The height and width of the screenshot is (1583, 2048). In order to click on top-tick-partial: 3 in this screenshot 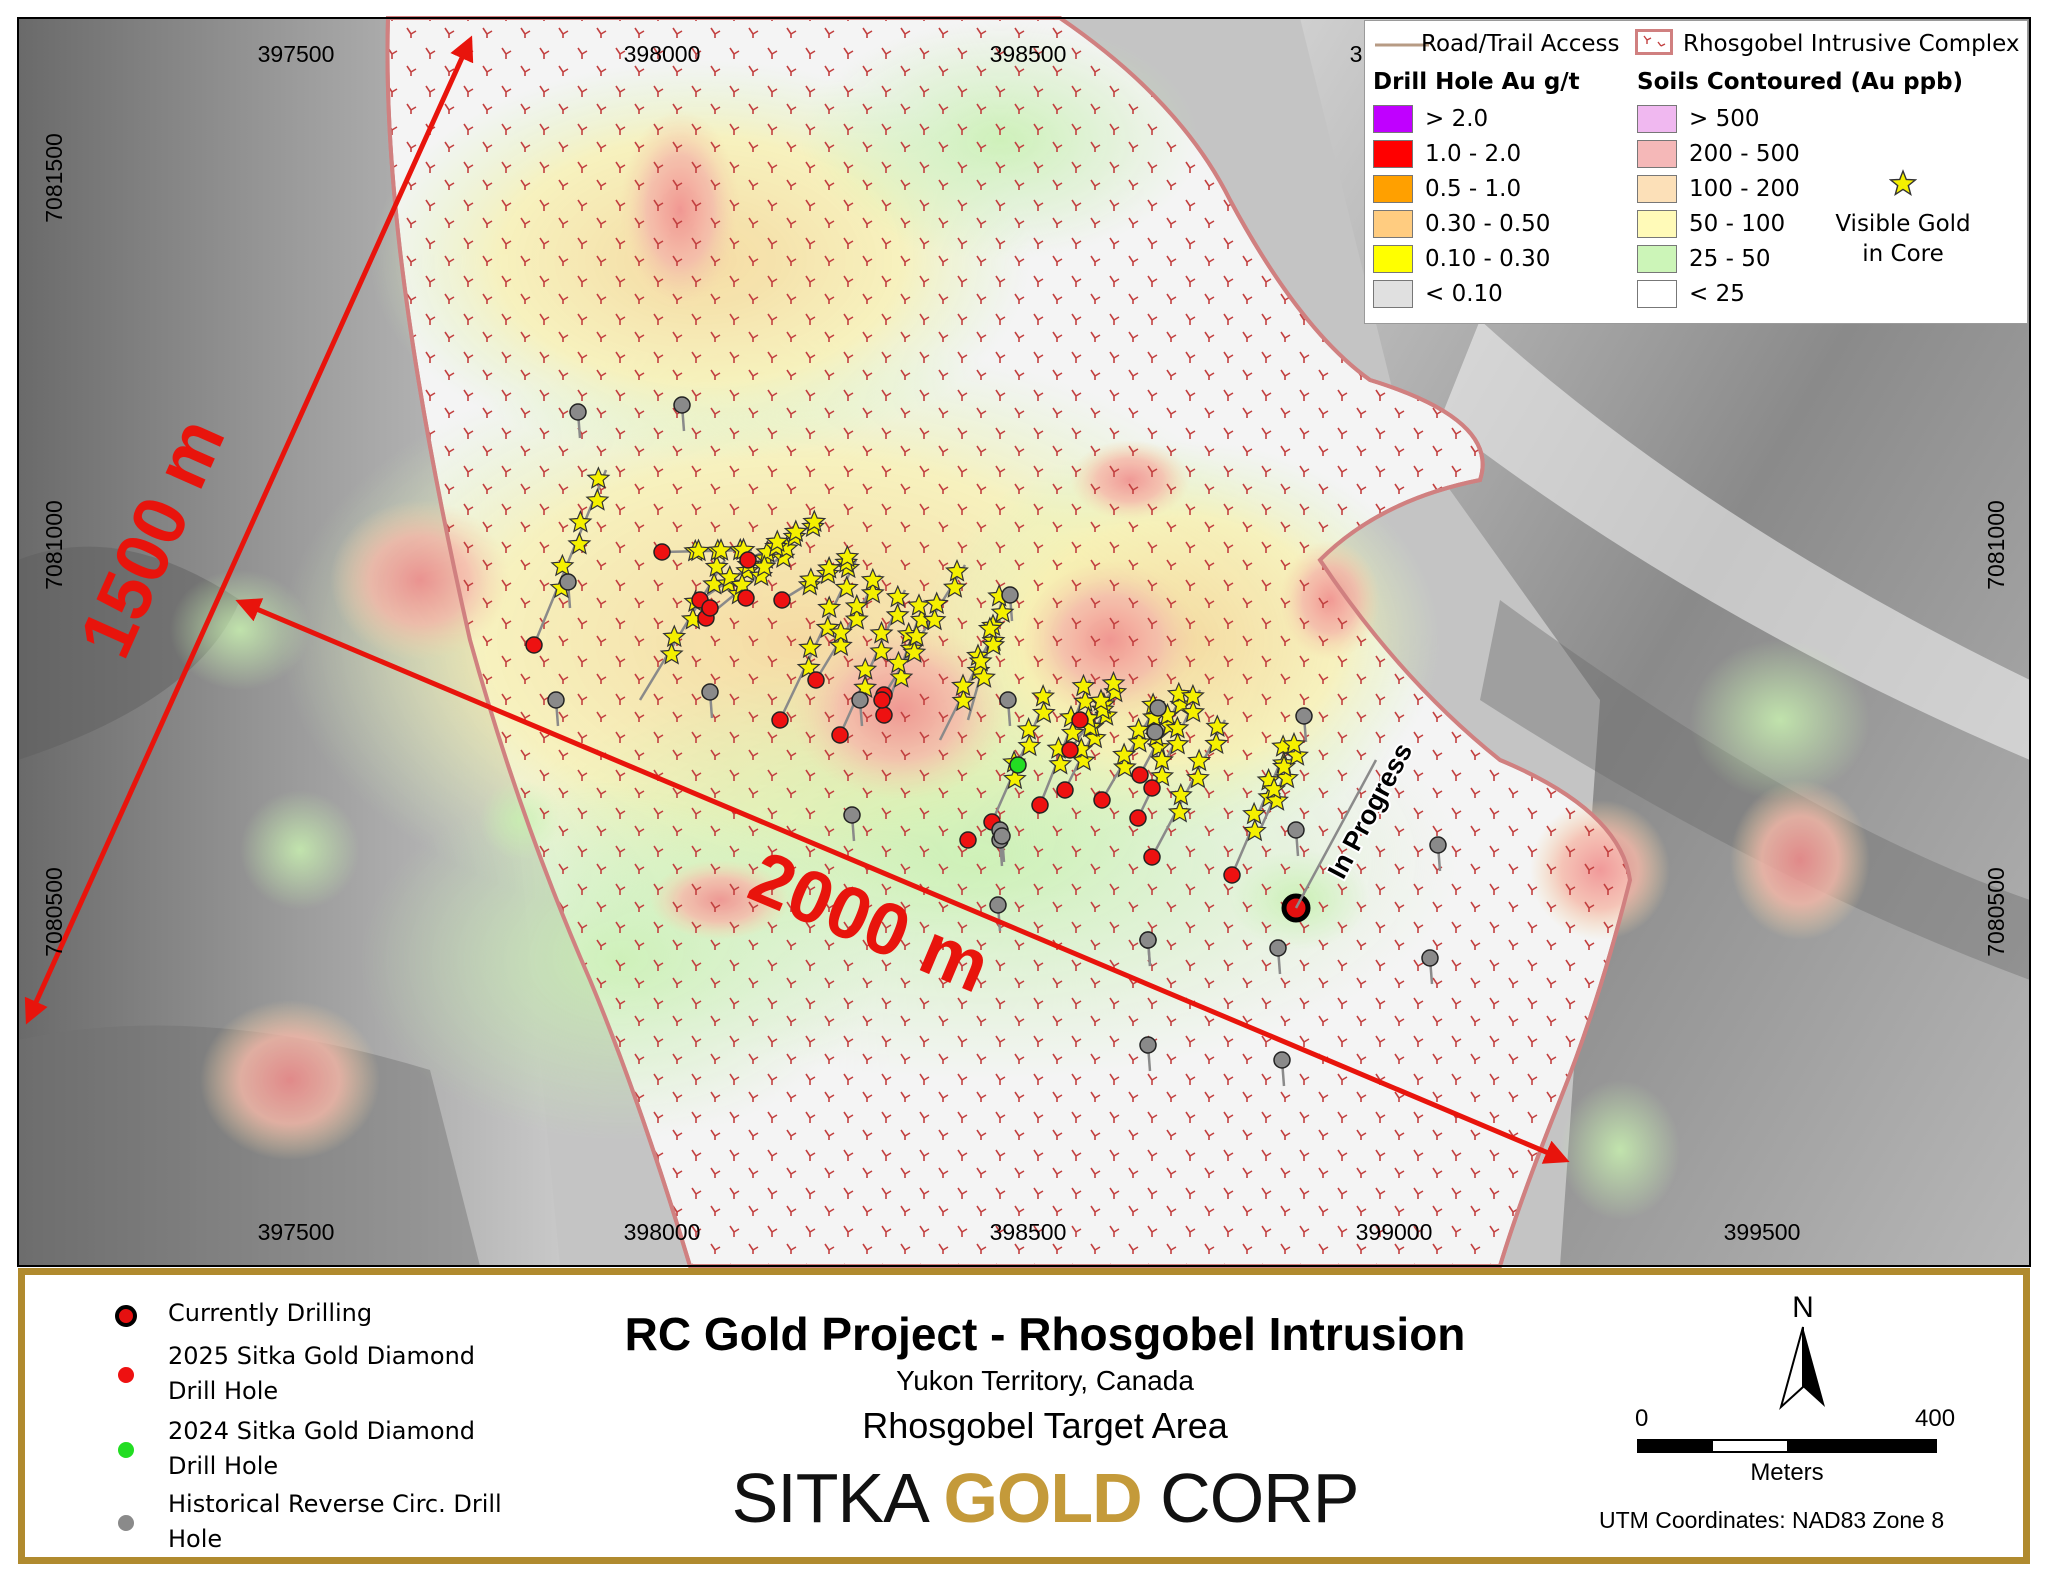, I will do `click(1356, 54)`.